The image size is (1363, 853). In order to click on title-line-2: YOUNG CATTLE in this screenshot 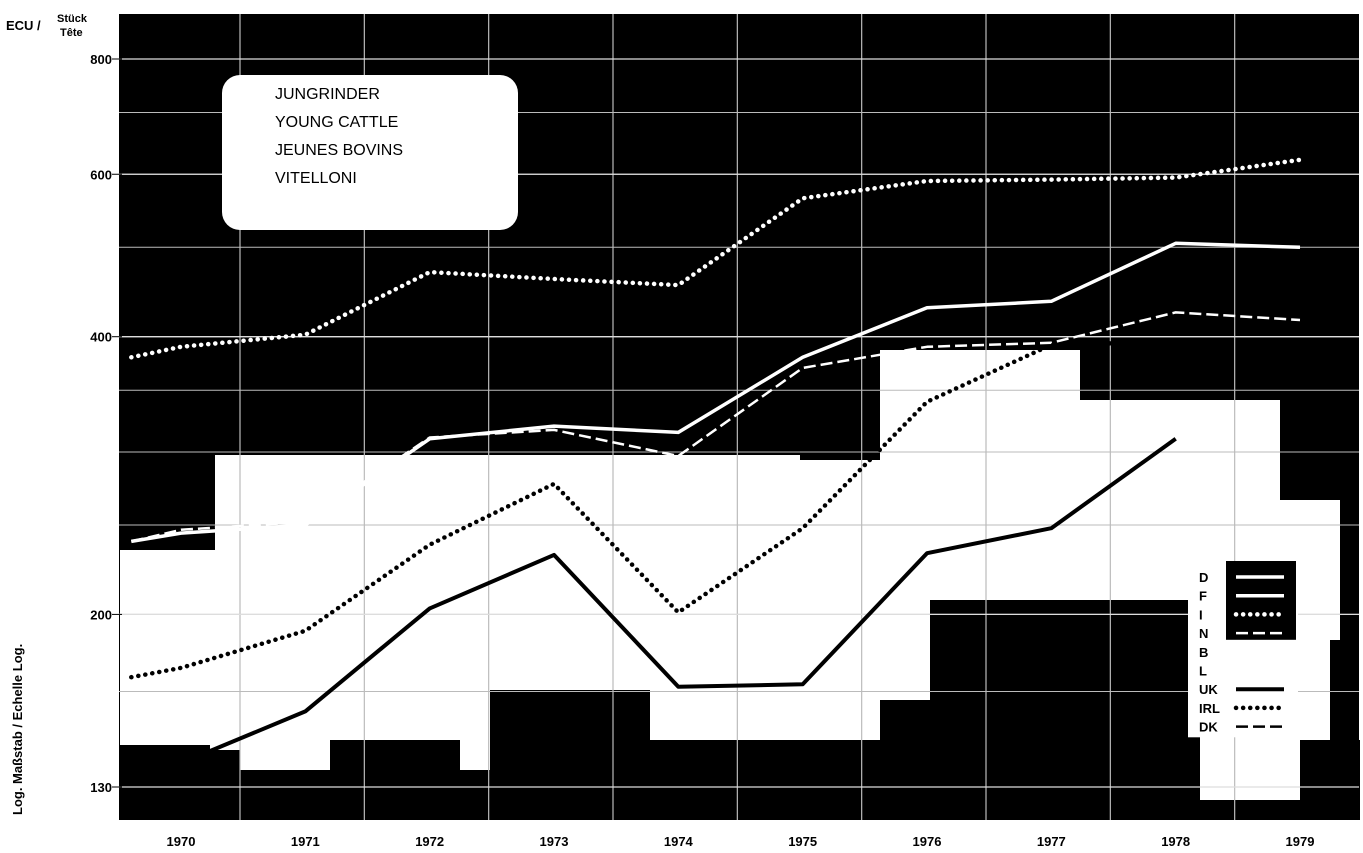, I will do `click(336, 122)`.